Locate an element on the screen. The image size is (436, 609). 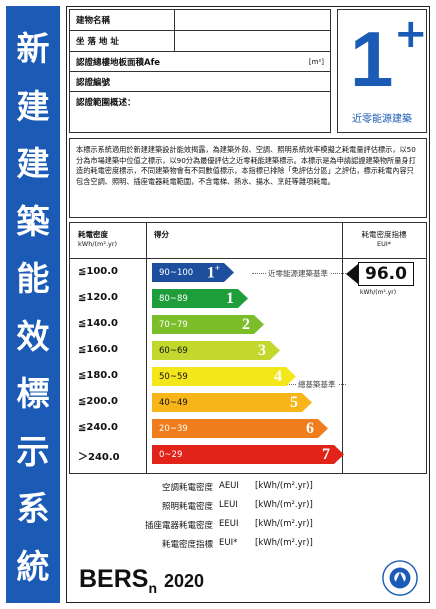
floor-area-label: 認證總樓地板面積Afe is located at coordinates (118, 62).